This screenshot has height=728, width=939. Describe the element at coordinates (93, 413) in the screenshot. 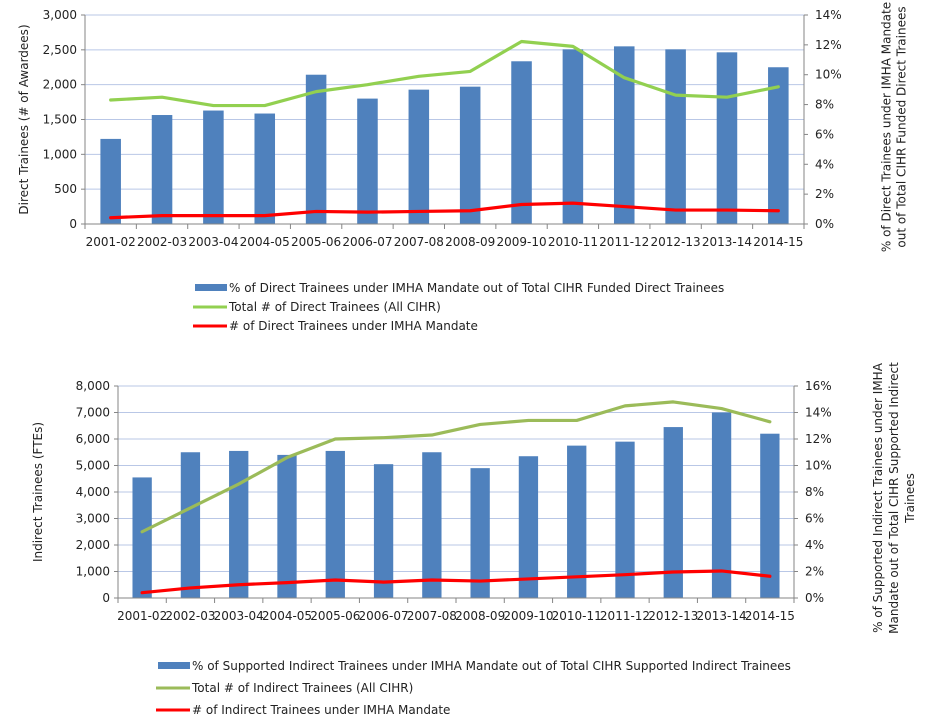

I see `y-tick-label: 7,000` at that location.